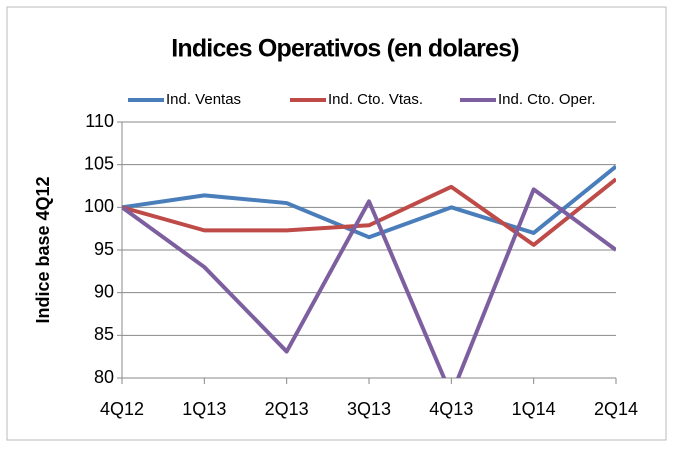 This screenshot has width=674, height=453. I want to click on y-tick-label: 100, so click(99, 206).